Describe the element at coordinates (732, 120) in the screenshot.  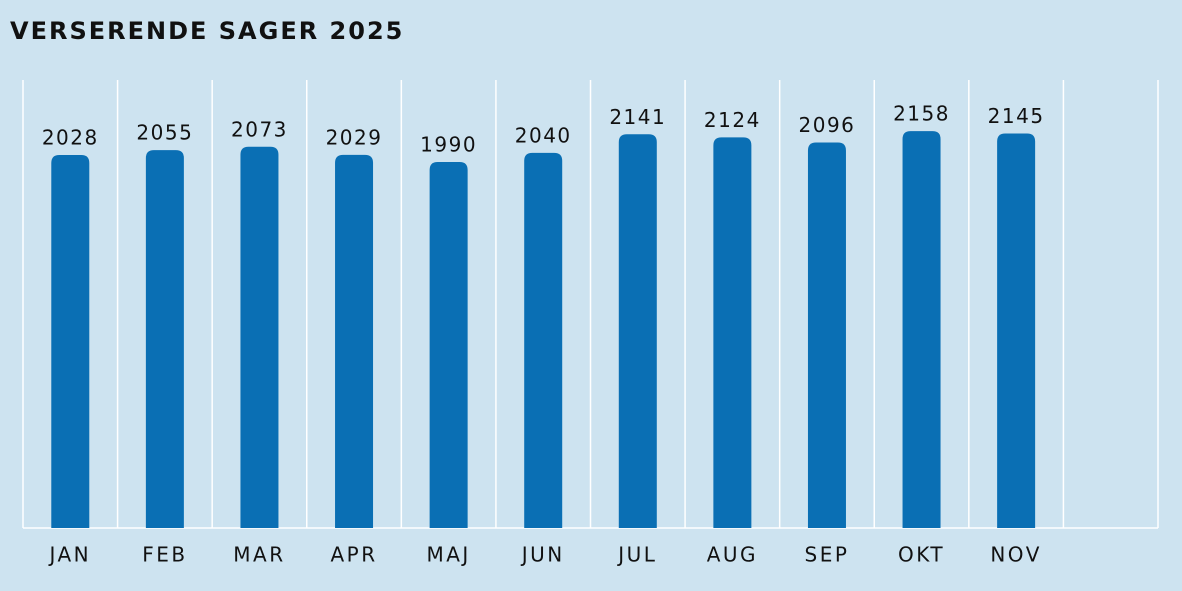
I see `value-label: 2124` at that location.